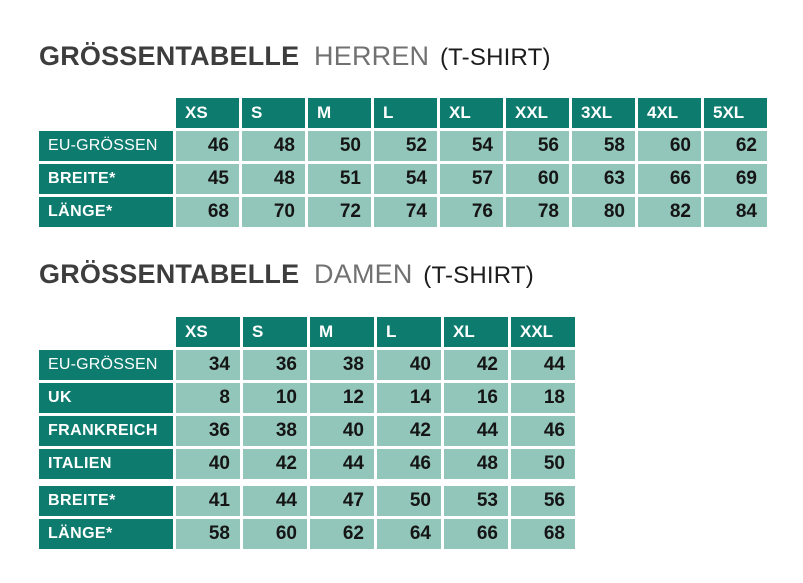 This screenshot has height=583, width=803. I want to click on size-value-cell: 8, so click(208, 397).